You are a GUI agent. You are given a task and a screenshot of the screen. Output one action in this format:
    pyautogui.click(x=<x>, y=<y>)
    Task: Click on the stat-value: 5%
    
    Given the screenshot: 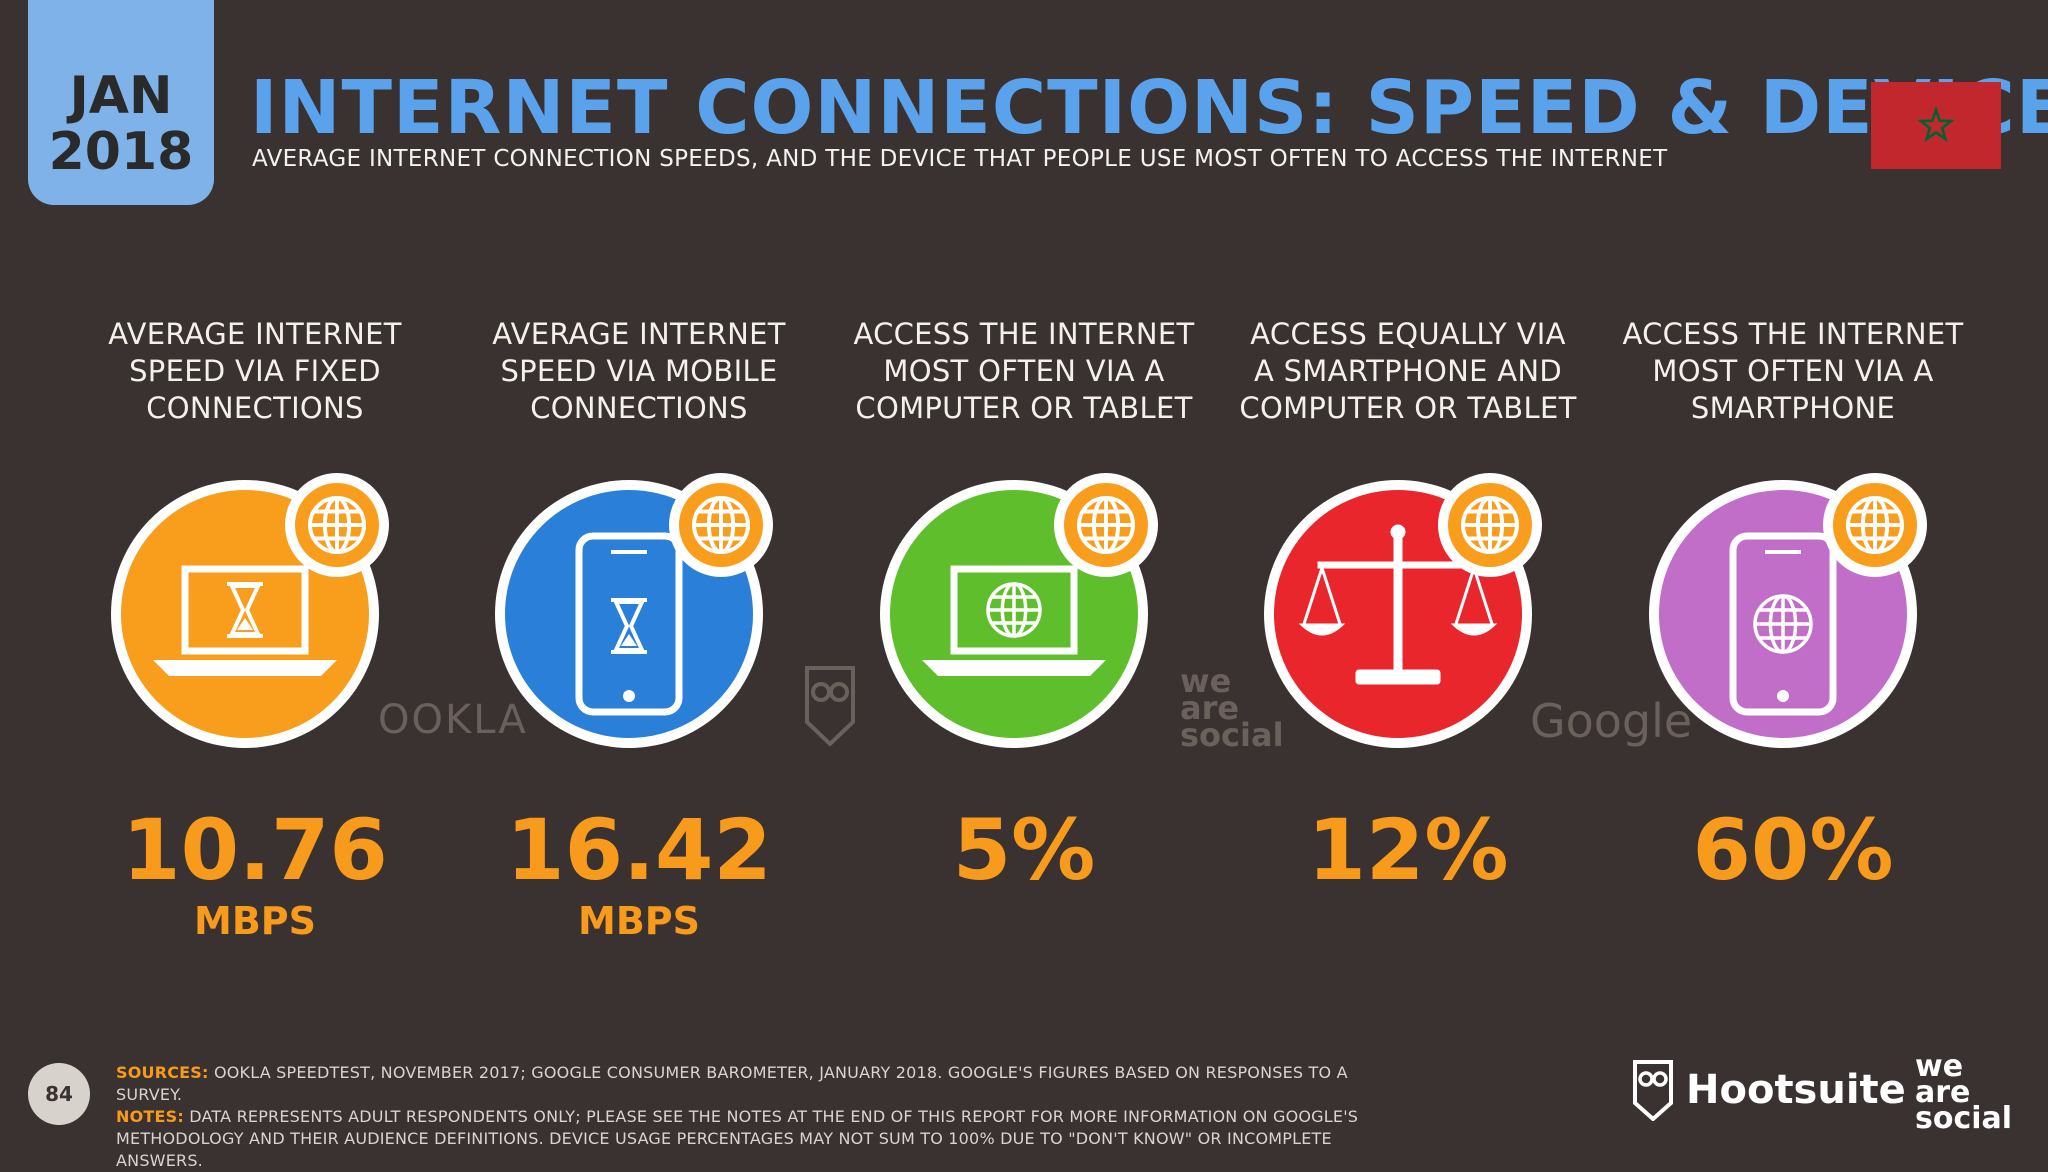 What is the action you would take?
    pyautogui.click(x=1024, y=850)
    